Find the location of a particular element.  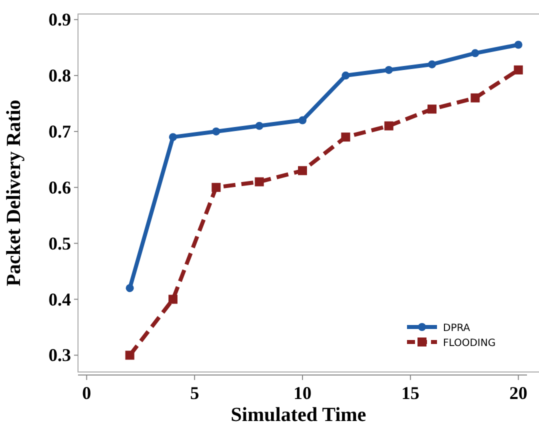

y-tick-label: 0.6 is located at coordinates (59, 187).